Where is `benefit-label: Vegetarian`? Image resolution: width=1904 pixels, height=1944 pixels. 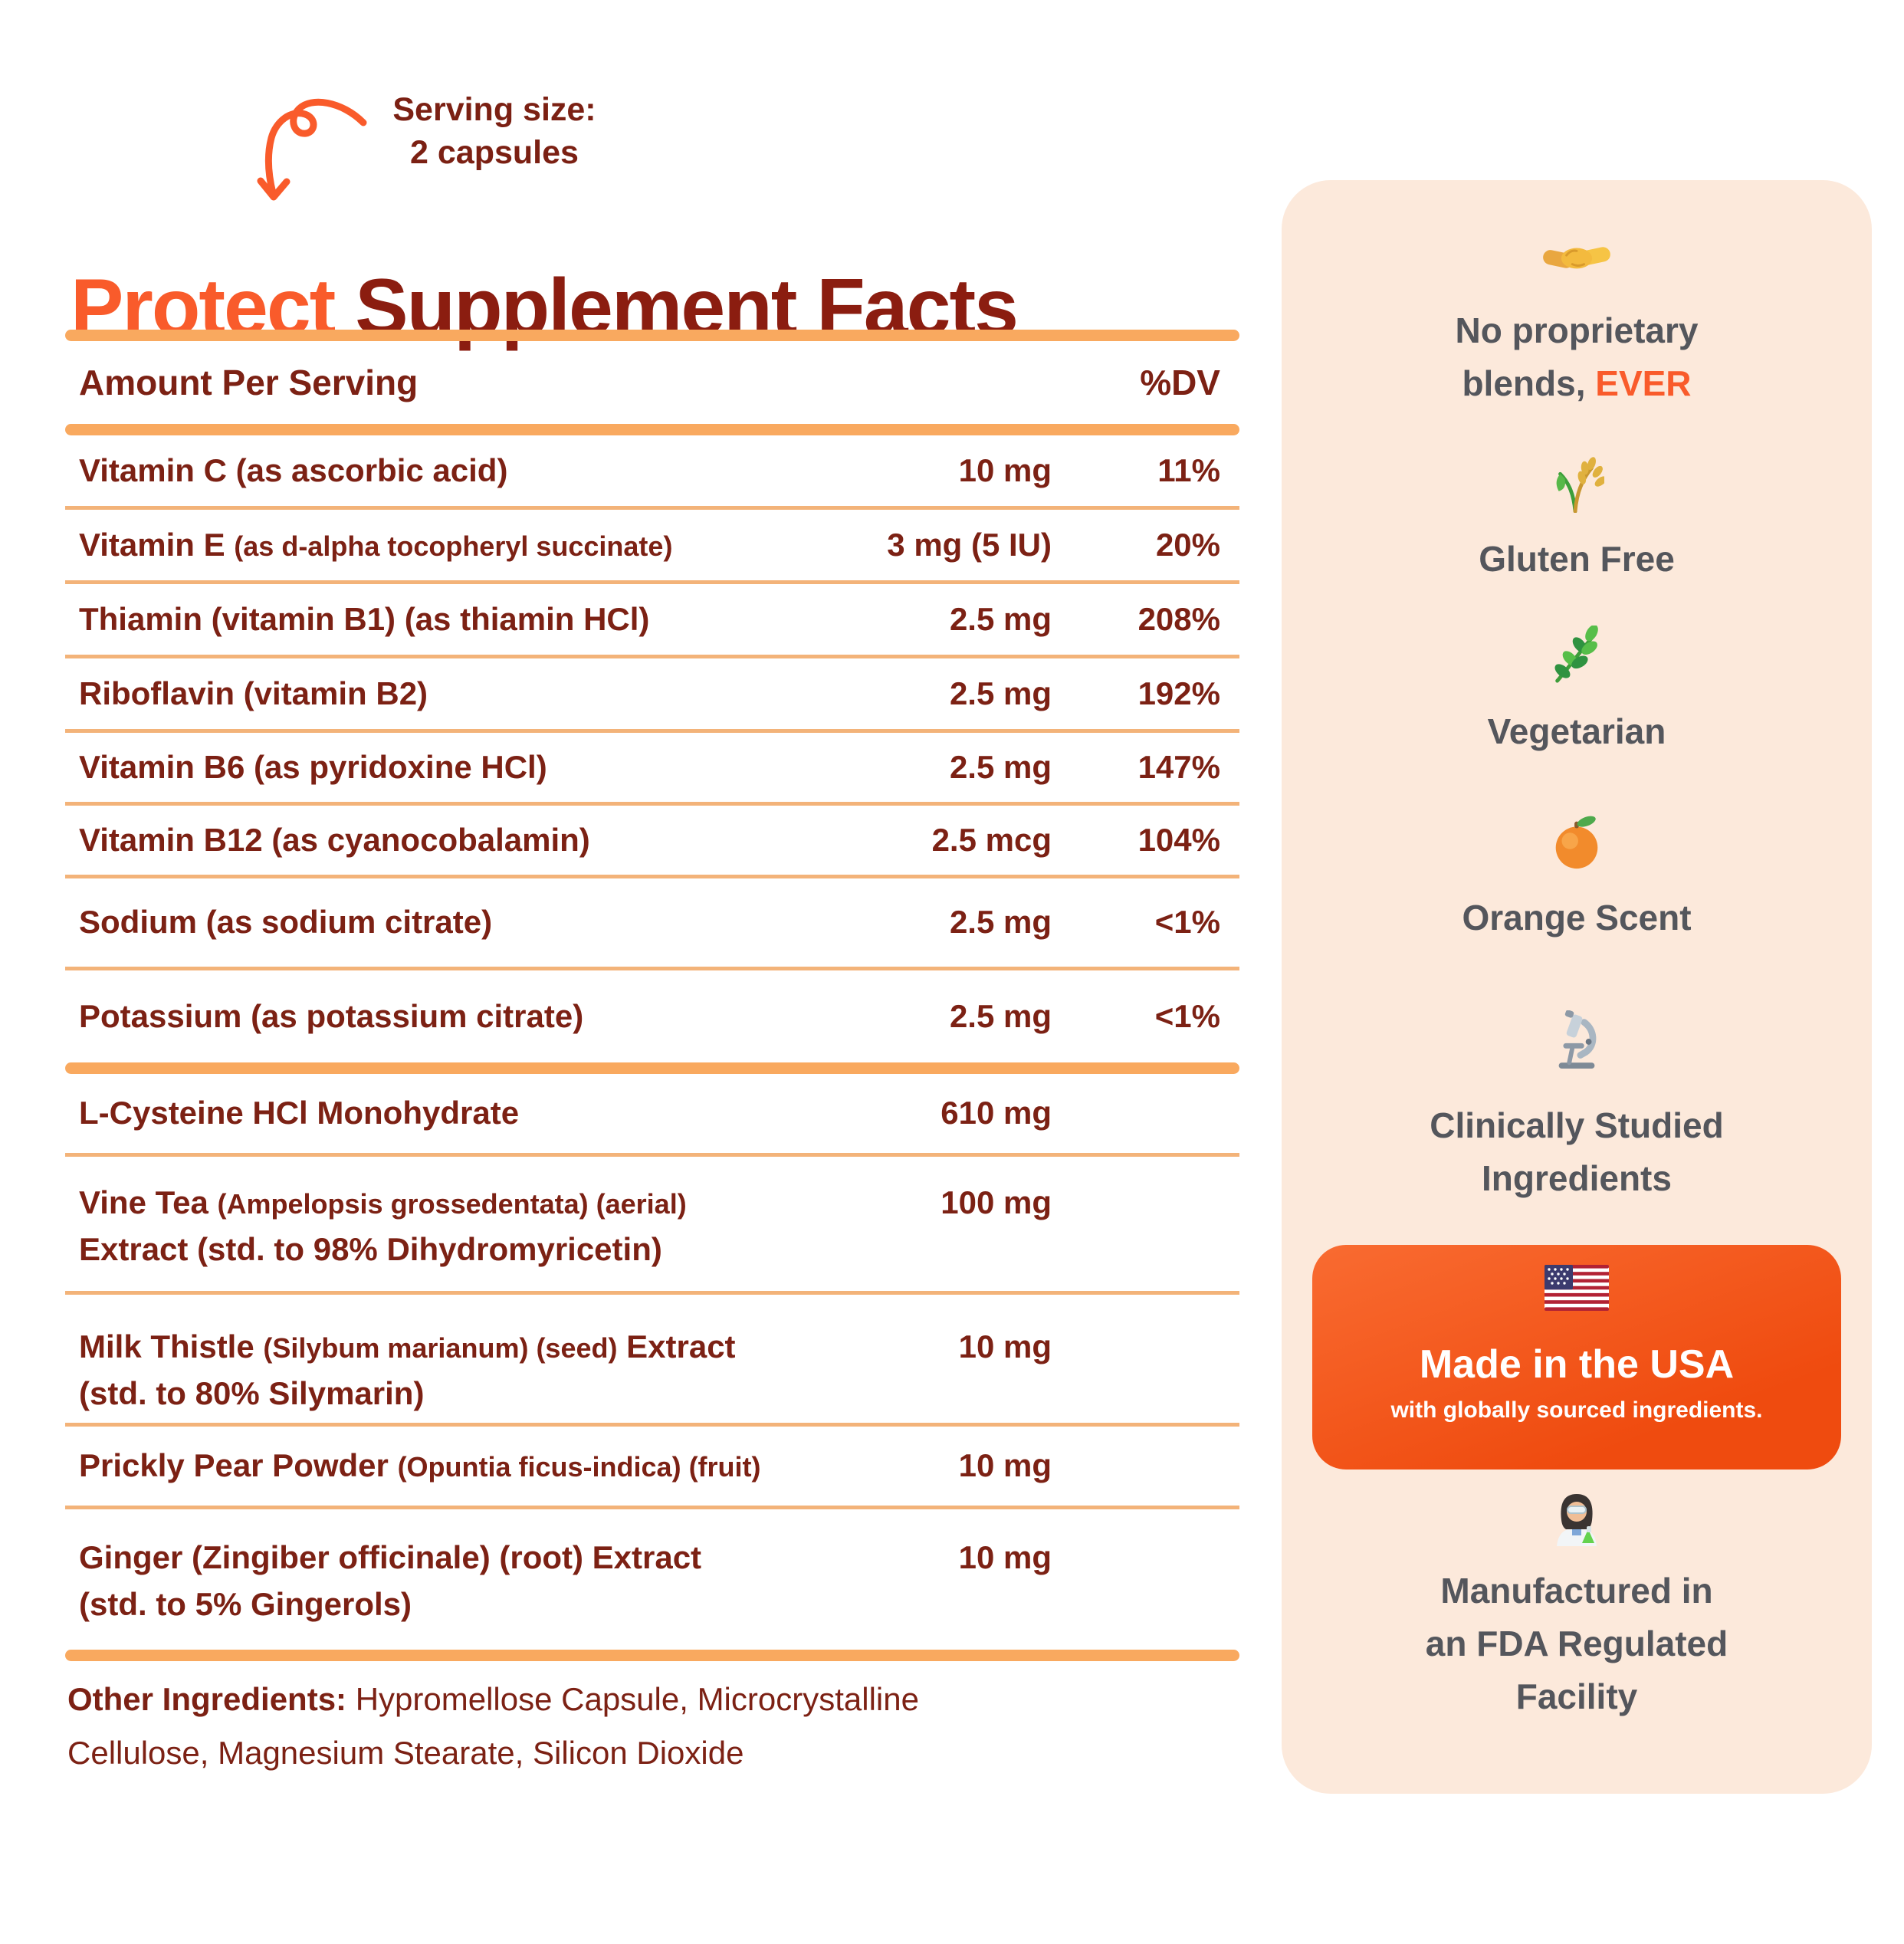
benefit-label: Vegetarian is located at coordinates (1576, 731).